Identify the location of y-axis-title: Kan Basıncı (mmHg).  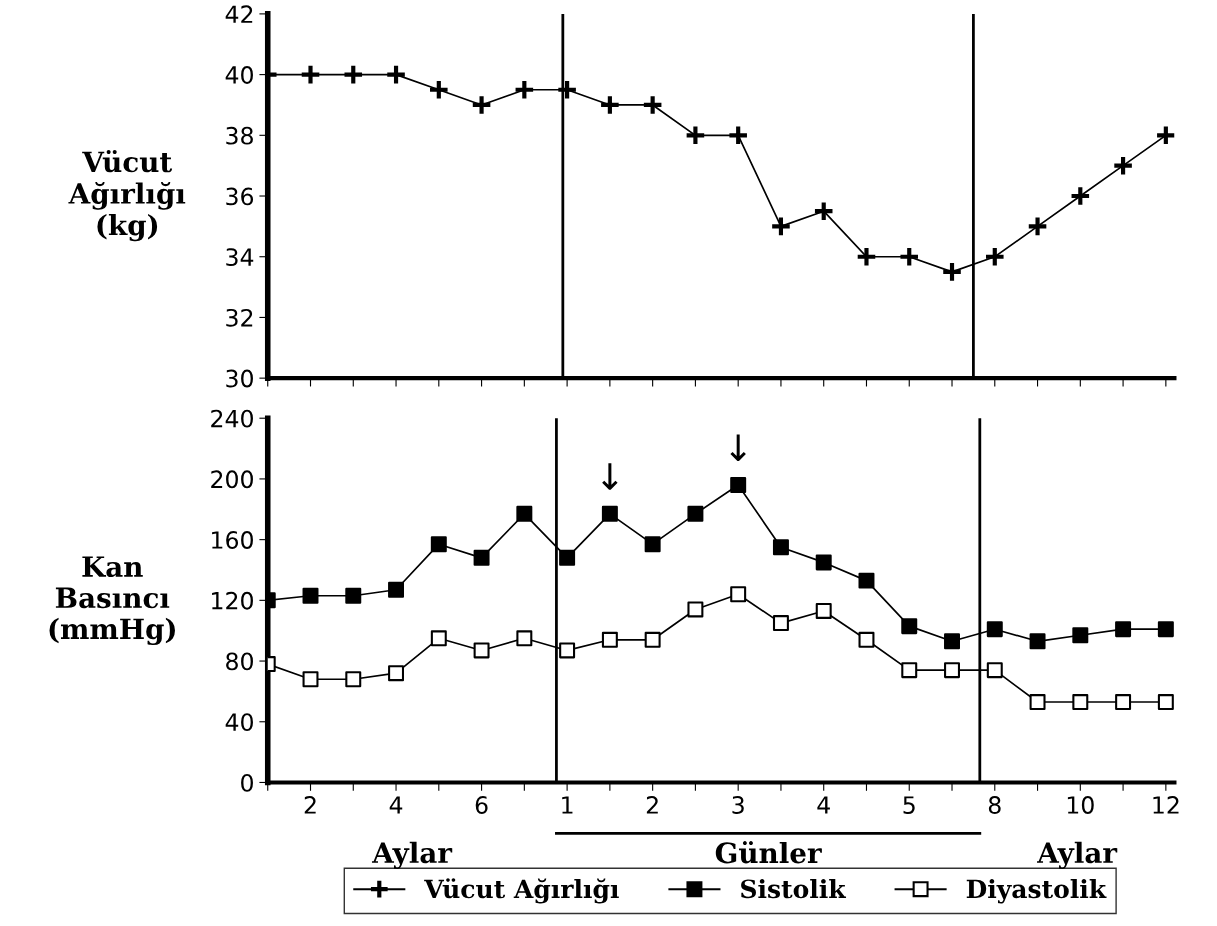
(112, 601).